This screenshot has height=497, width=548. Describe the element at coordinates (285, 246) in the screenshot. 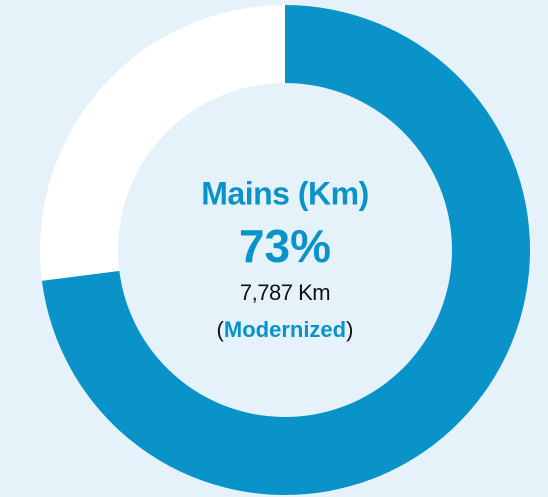

I see `value-label: 73%` at that location.